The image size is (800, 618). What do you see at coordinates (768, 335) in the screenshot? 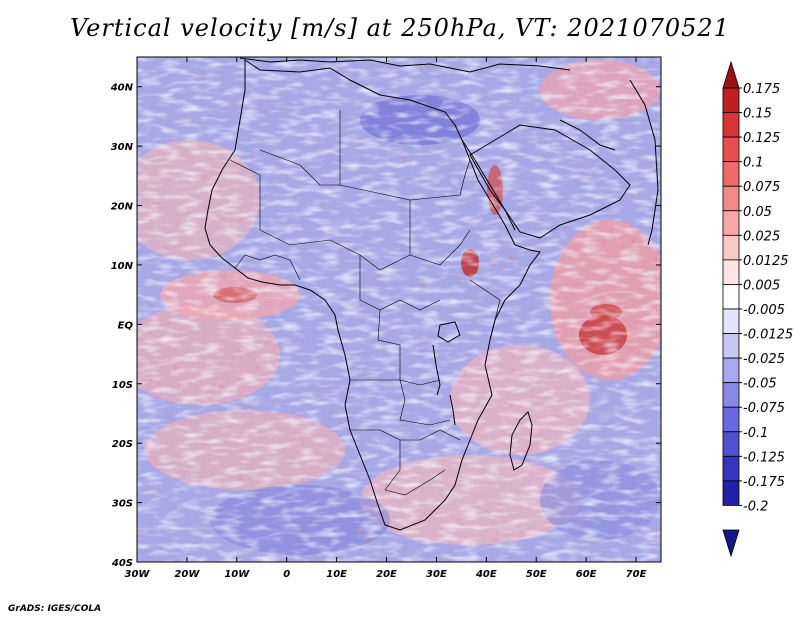
I see `colorbar-label: -0.0125` at bounding box center [768, 335].